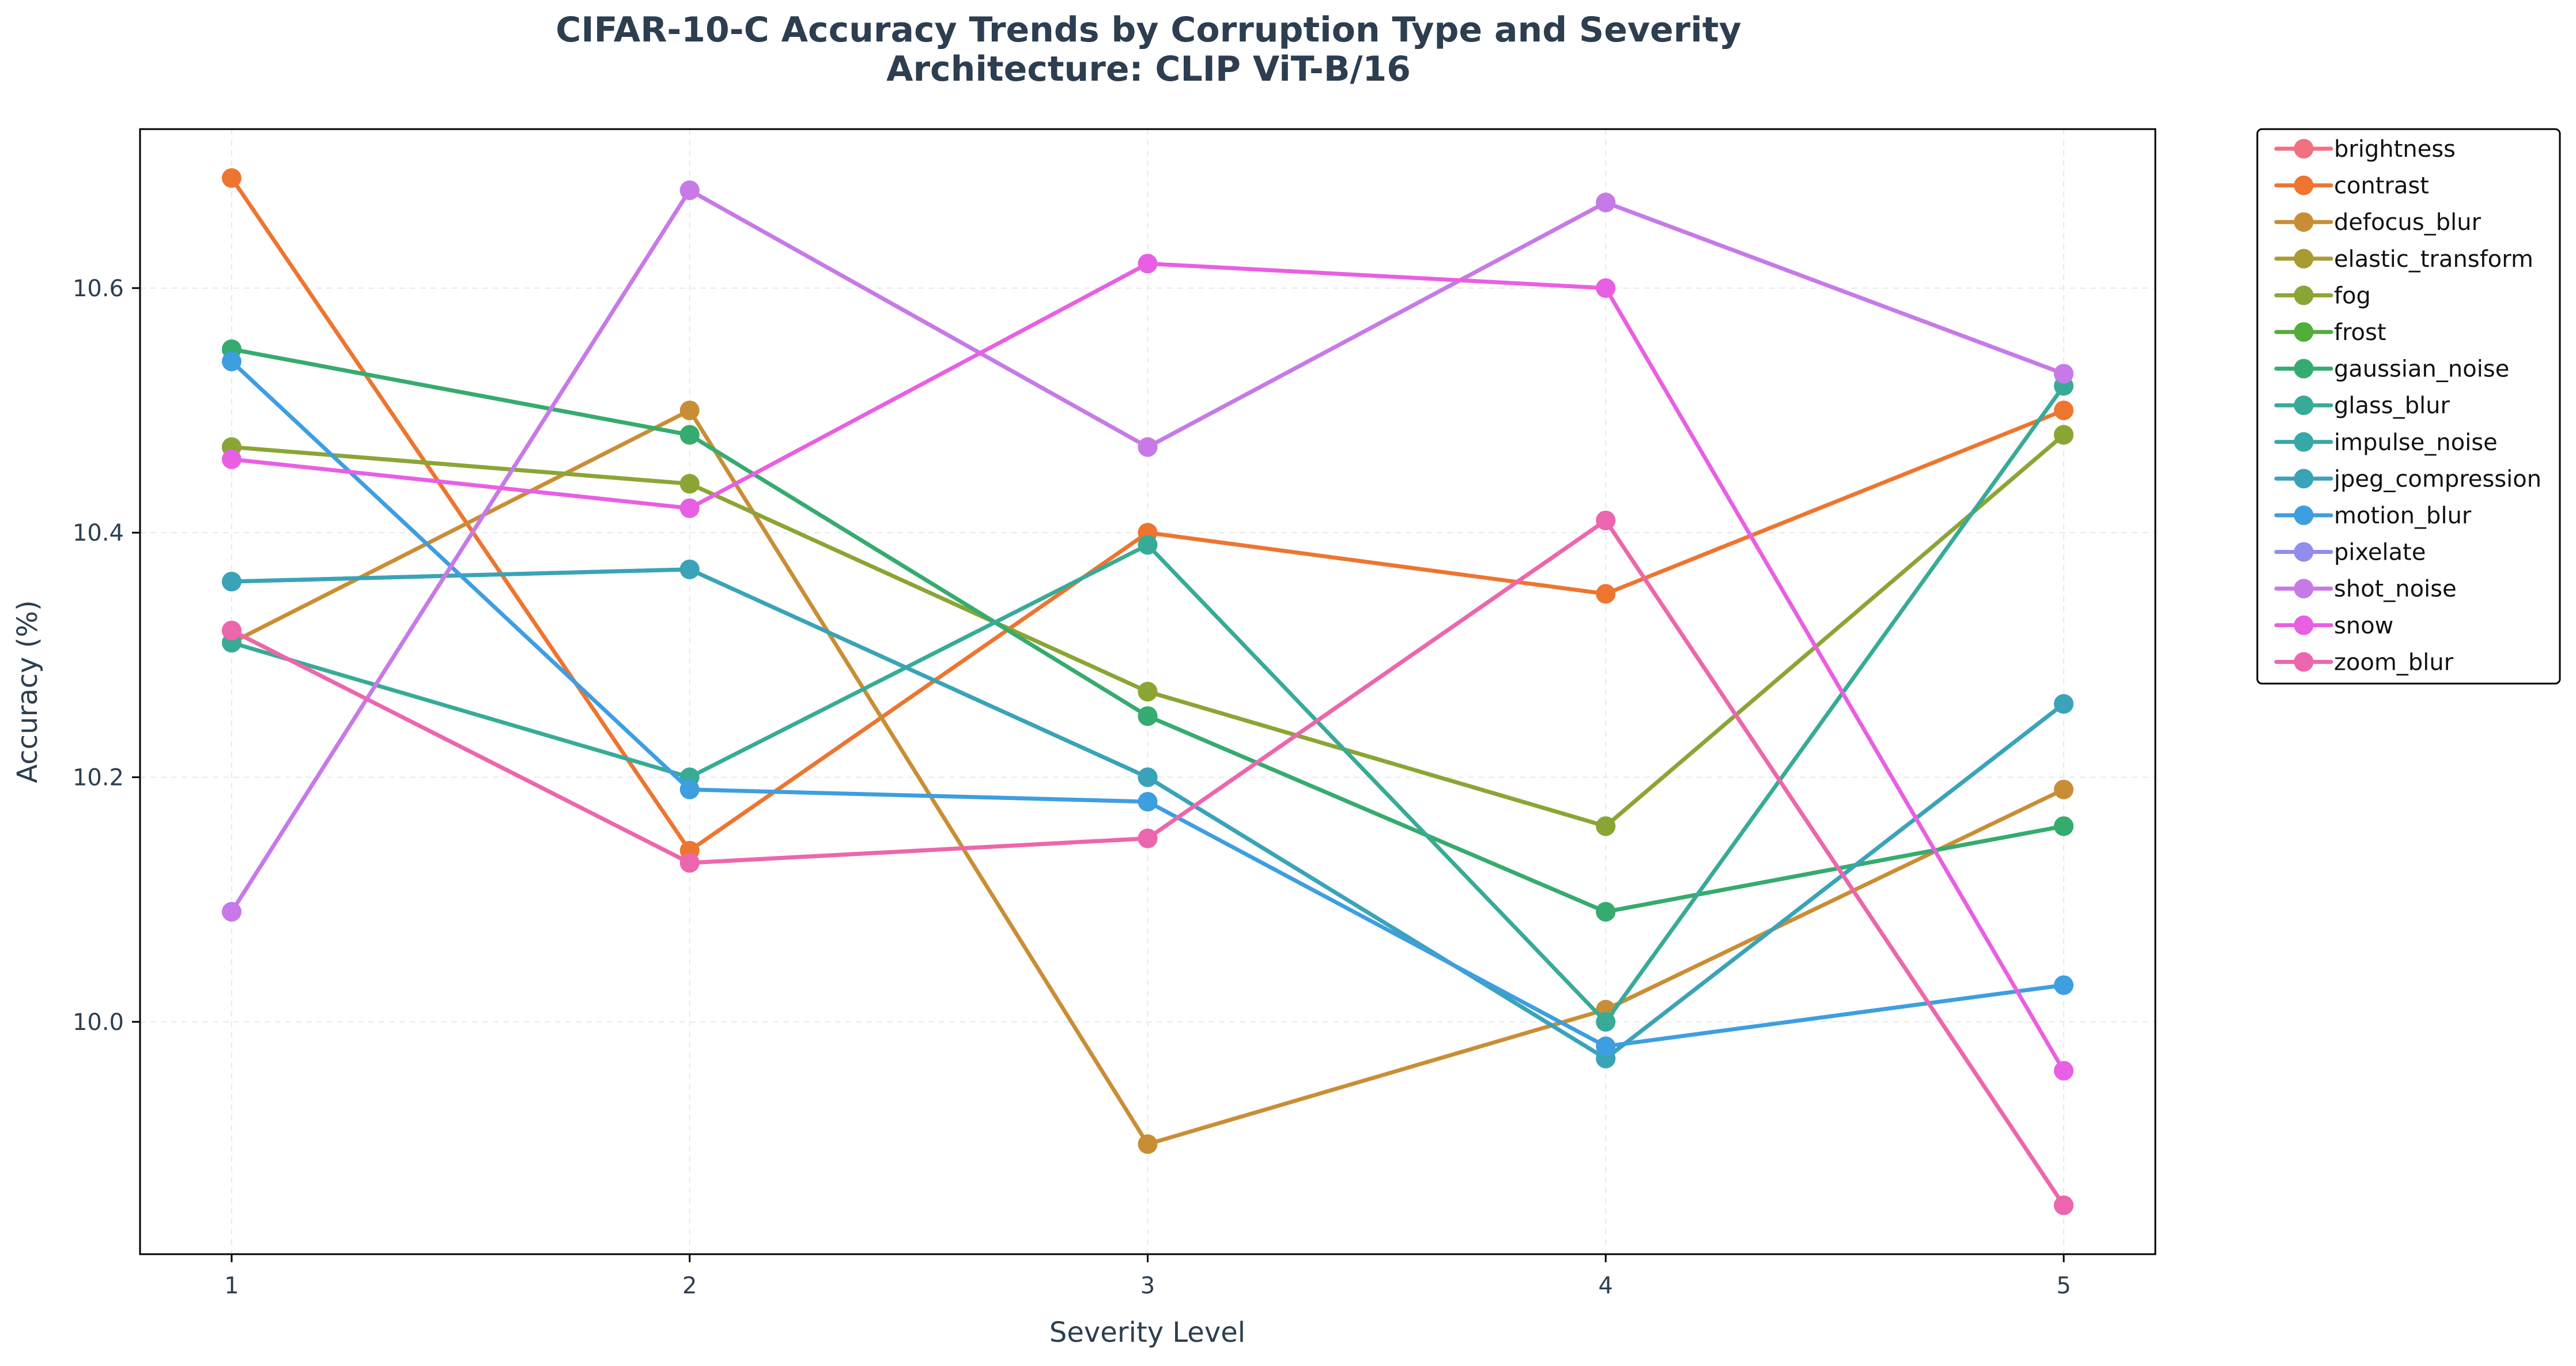 This screenshot has width=2576, height=1366. I want to click on chart-subtitle: Architecture: CLIP ViT-B/16, so click(1148, 69).